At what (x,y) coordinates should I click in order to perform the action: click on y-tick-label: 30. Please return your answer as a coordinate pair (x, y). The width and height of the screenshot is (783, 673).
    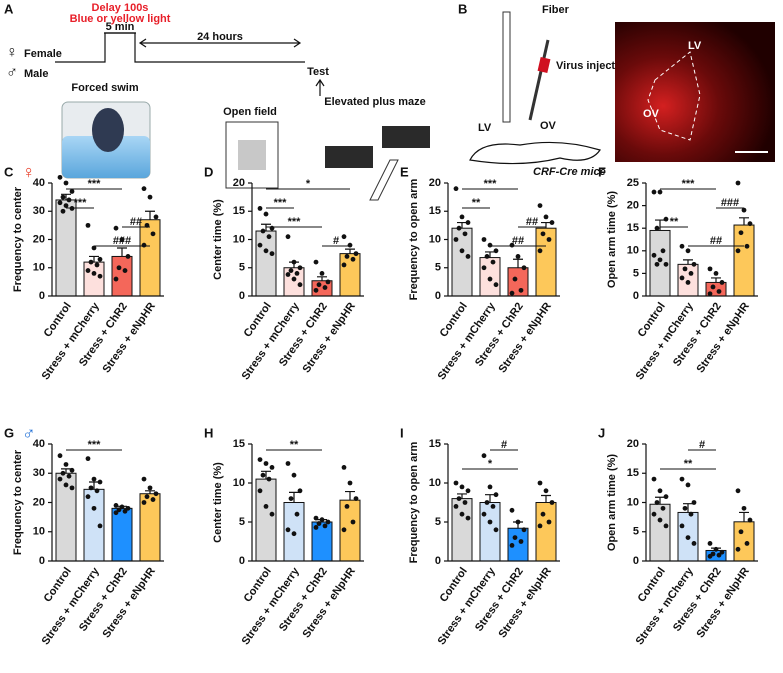
    Looking at the image, I should click on (39, 211).